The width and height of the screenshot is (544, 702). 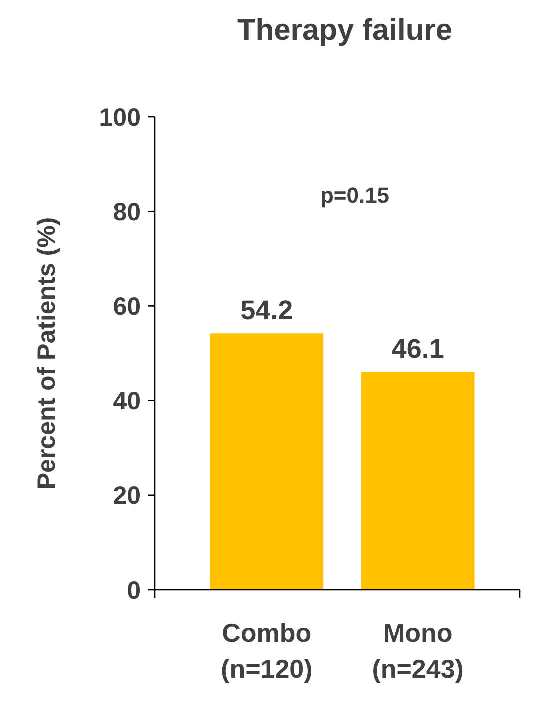 I want to click on y-tick-label: 0, so click(x=134, y=590).